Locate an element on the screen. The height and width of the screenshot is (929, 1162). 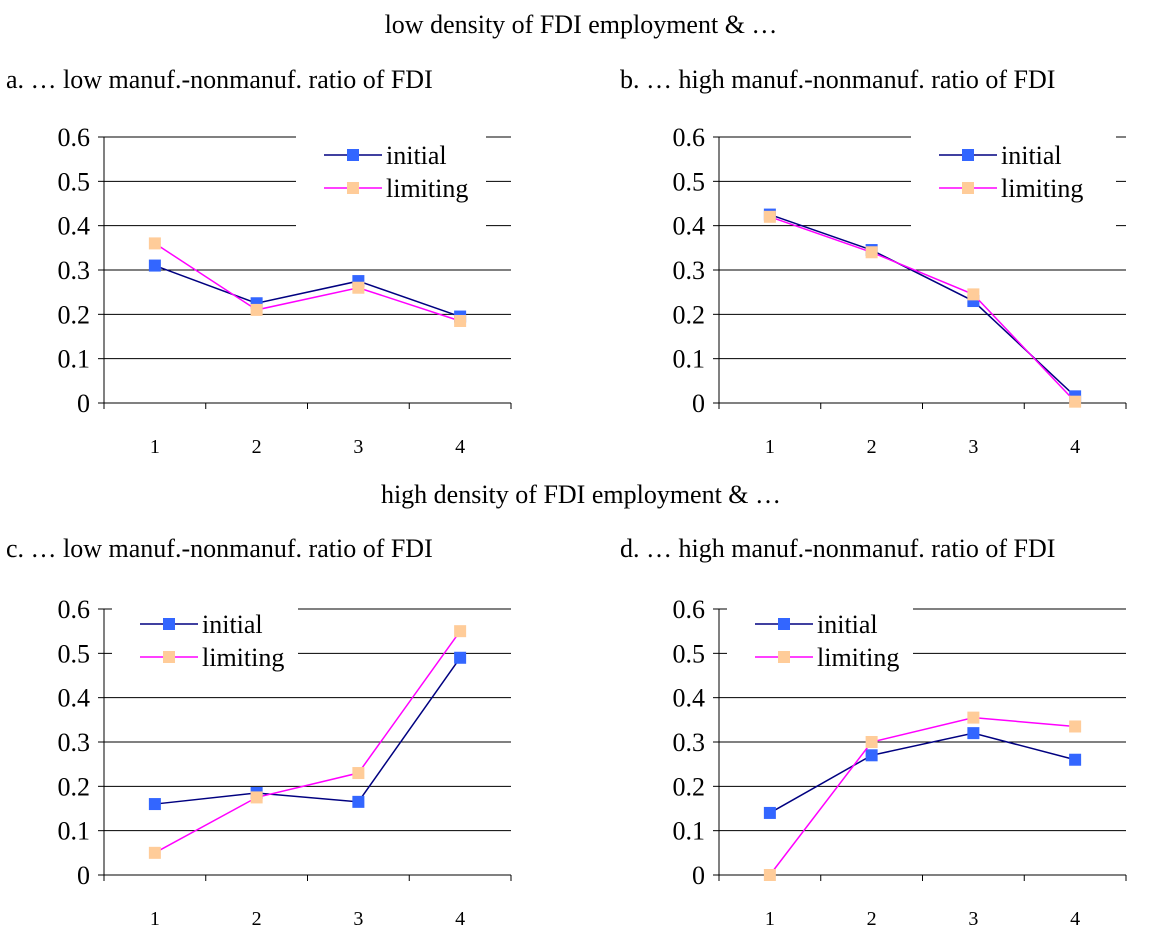
panel-title-d: d. … high manuf.-nonmanuf. ratio of FDI is located at coordinates (838, 548).